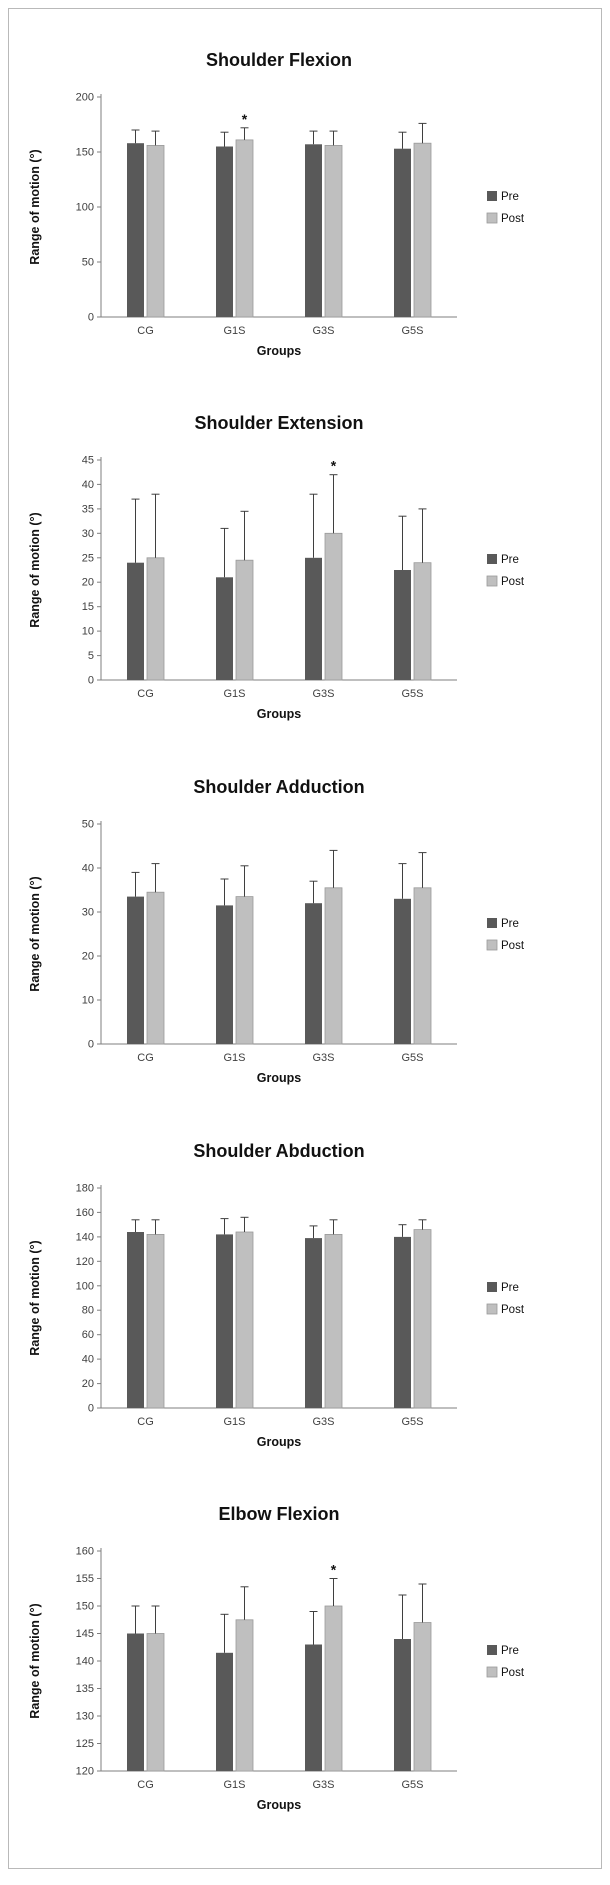 The height and width of the screenshot is (1885, 610). Describe the element at coordinates (85, 1579) in the screenshot. I see `y-tick-label: 155` at that location.